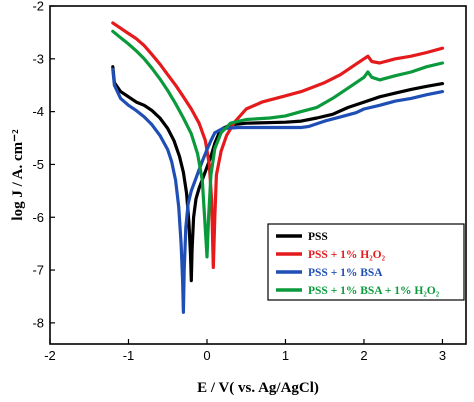  Describe the element at coordinates (345, 273) in the screenshot. I see `legend-label: PSS + 1% BSA` at that location.